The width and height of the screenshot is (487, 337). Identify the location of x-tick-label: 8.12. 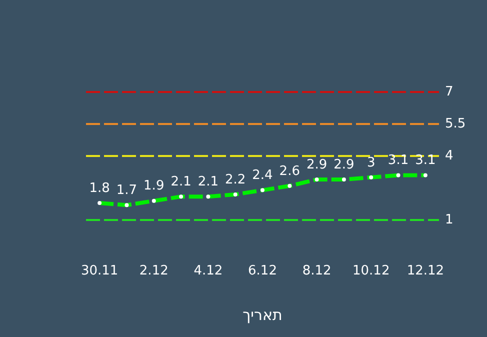
(317, 271).